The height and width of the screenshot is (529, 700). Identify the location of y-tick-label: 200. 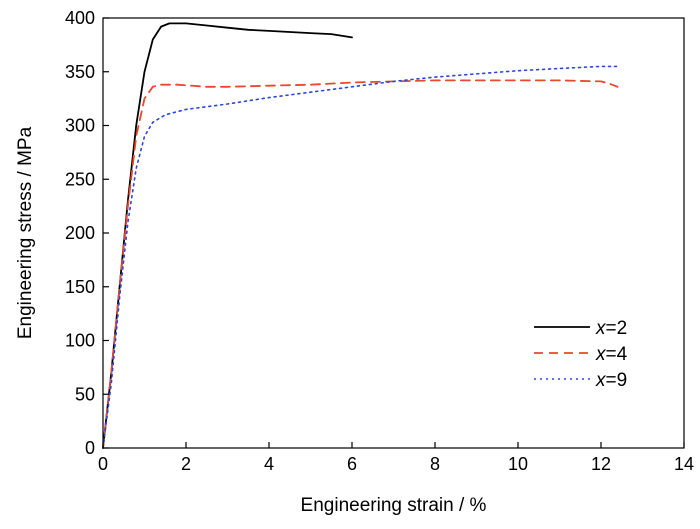
(80, 233).